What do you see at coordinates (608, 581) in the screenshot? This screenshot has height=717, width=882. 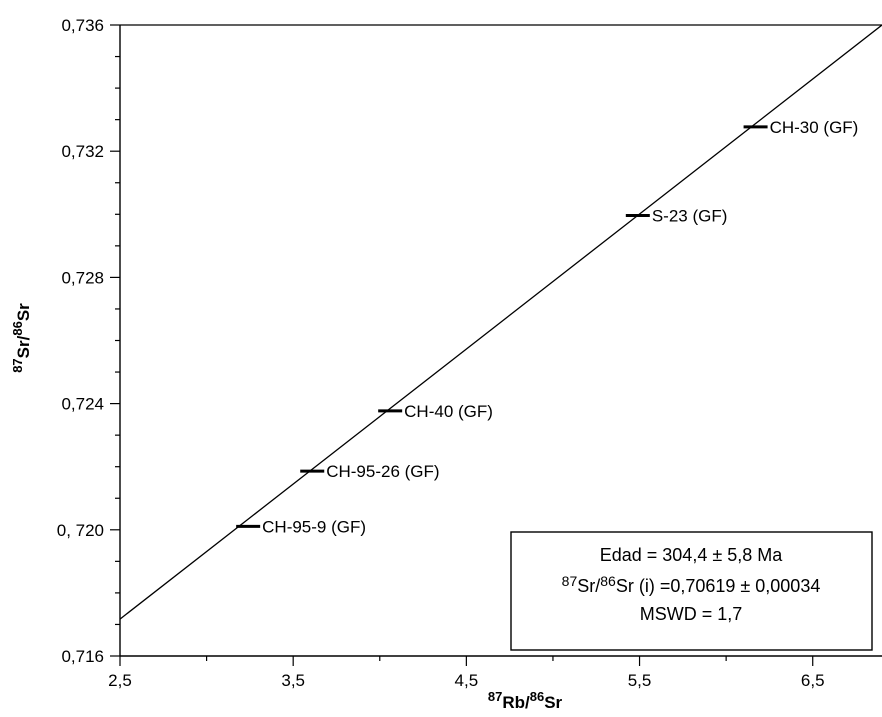 I see `annotation-ratio-sup2: 86` at bounding box center [608, 581].